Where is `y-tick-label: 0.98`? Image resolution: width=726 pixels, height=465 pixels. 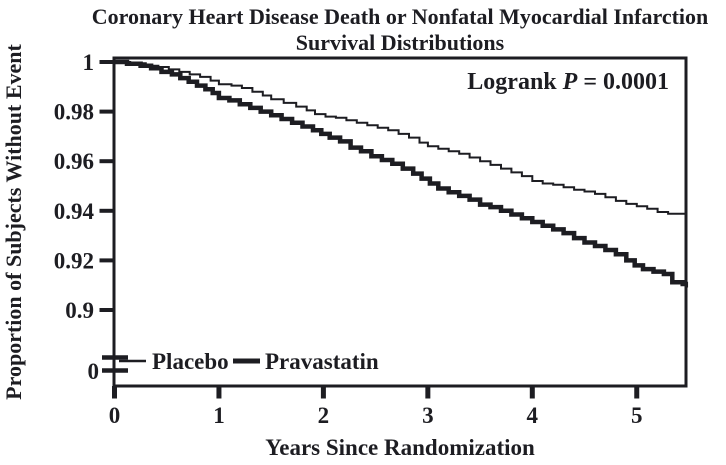 y-tick-label: 0.98 is located at coordinates (74, 112).